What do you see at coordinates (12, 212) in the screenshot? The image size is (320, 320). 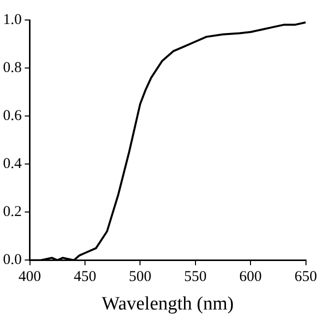 I see `y-tick-label: 0.2` at bounding box center [12, 212].